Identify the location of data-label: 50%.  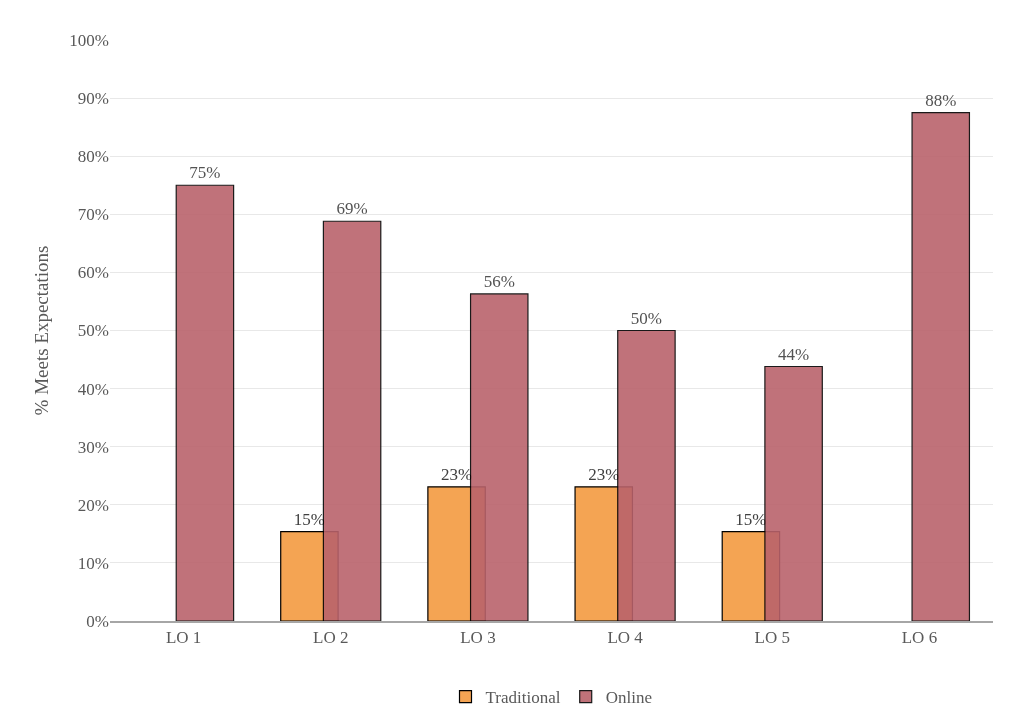
(646, 318).